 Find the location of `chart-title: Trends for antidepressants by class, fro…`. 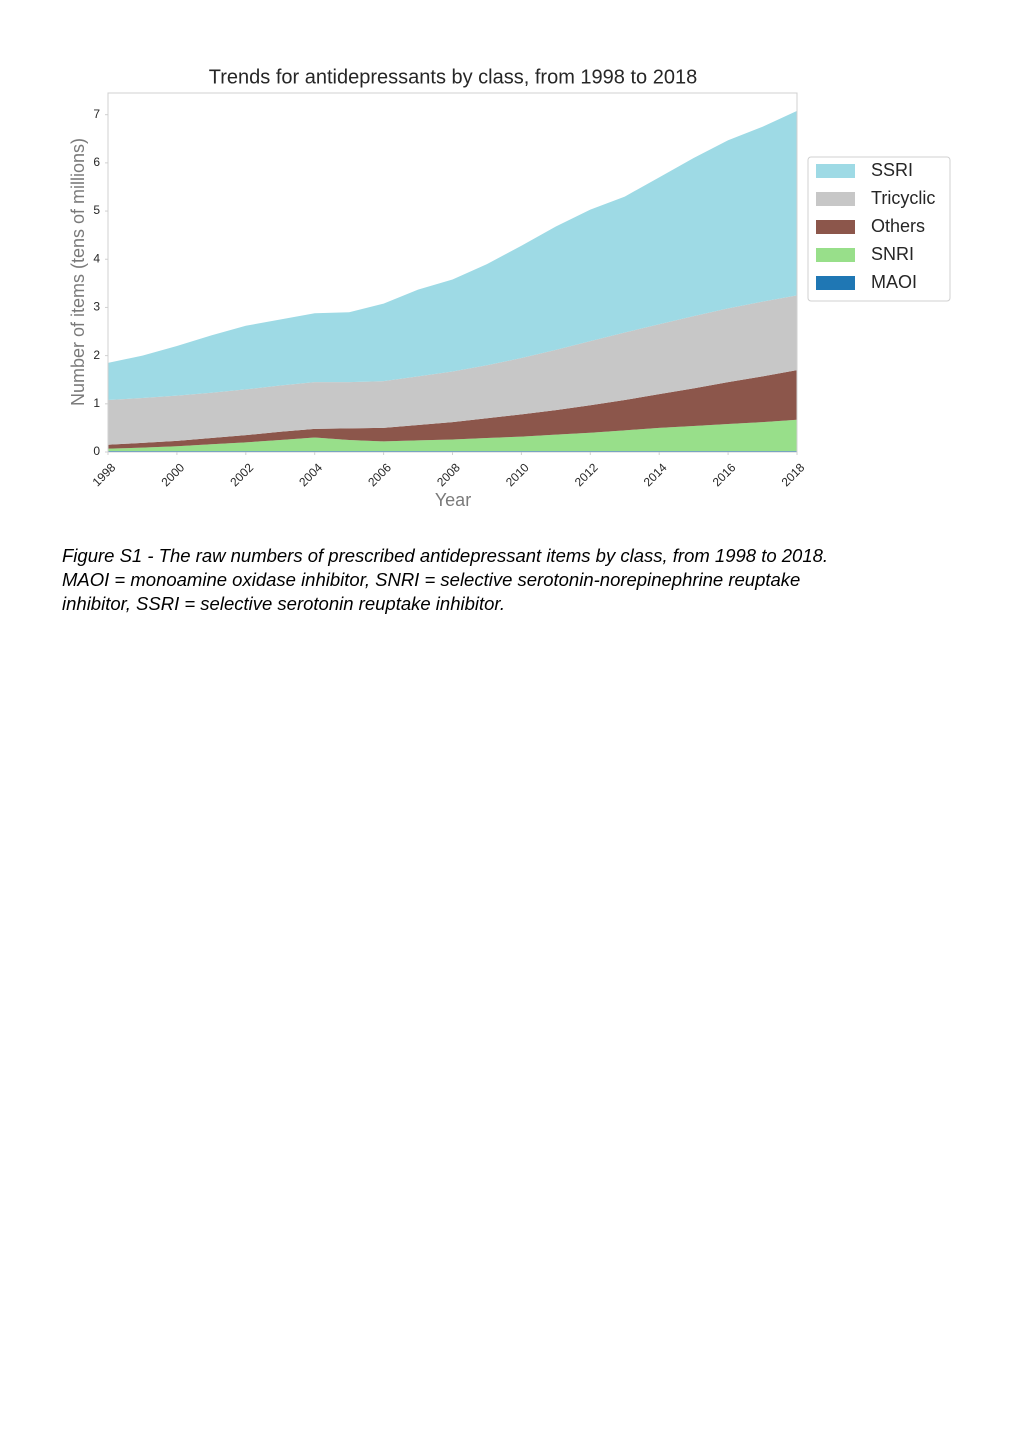

chart-title: Trends for antidepressants by class, fro… is located at coordinates (453, 77).